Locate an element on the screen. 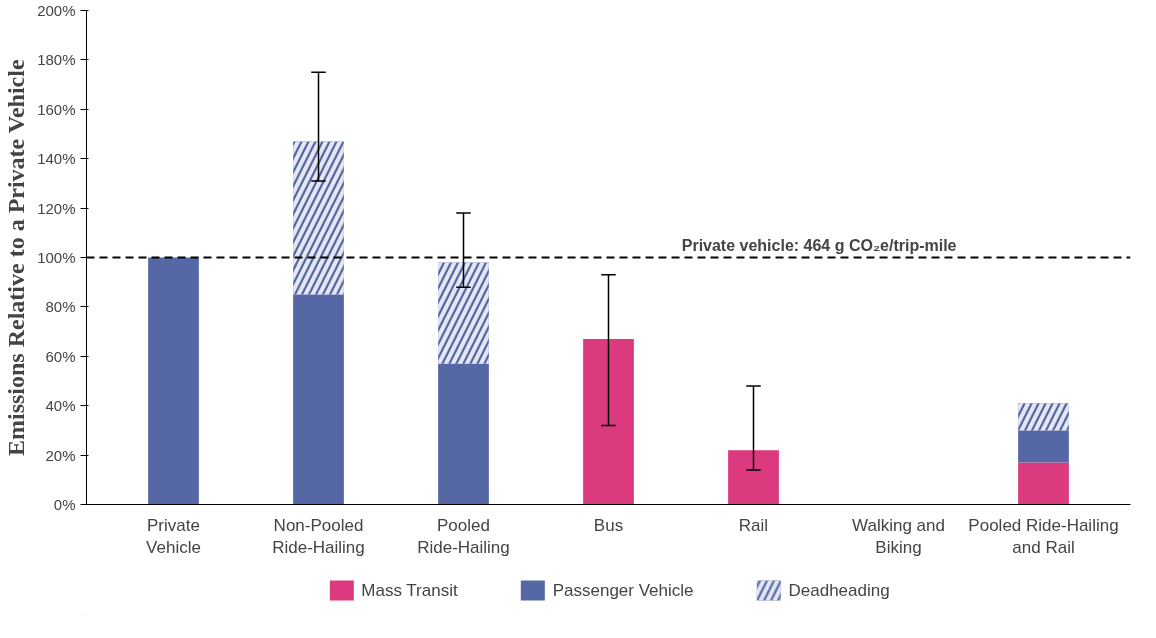 This screenshot has width=1156, height=638. x-tick-label: Pooled Ride-Hailing is located at coordinates (463, 536).